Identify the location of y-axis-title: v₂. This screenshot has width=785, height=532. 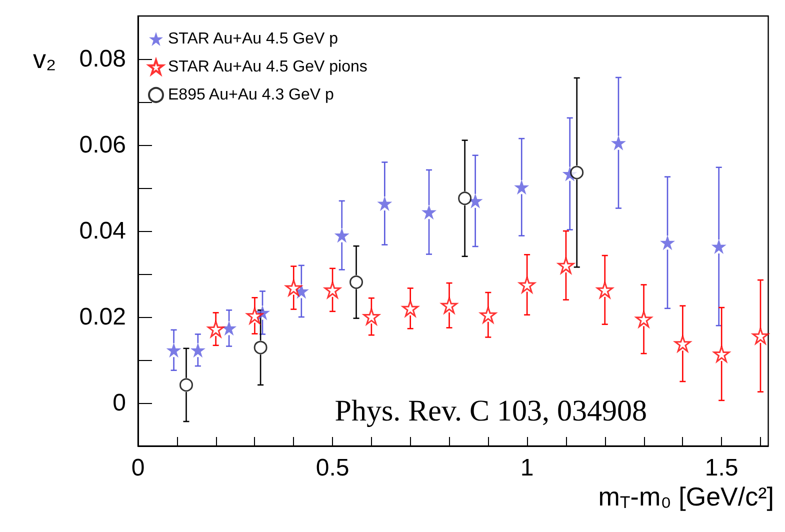
(44, 59).